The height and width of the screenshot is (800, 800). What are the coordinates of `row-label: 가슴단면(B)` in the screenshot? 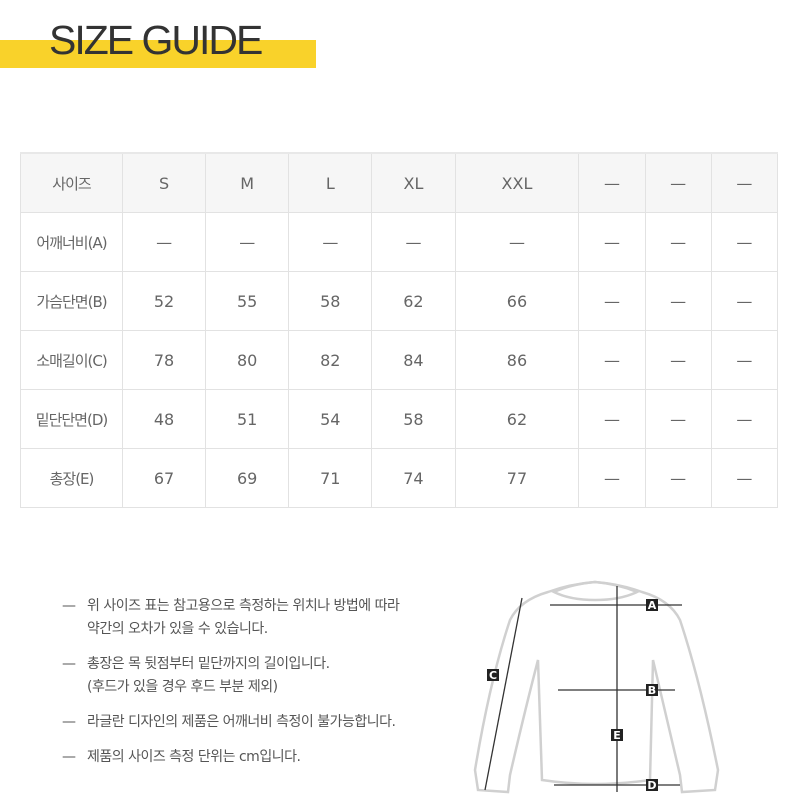 It's located at (71, 301).